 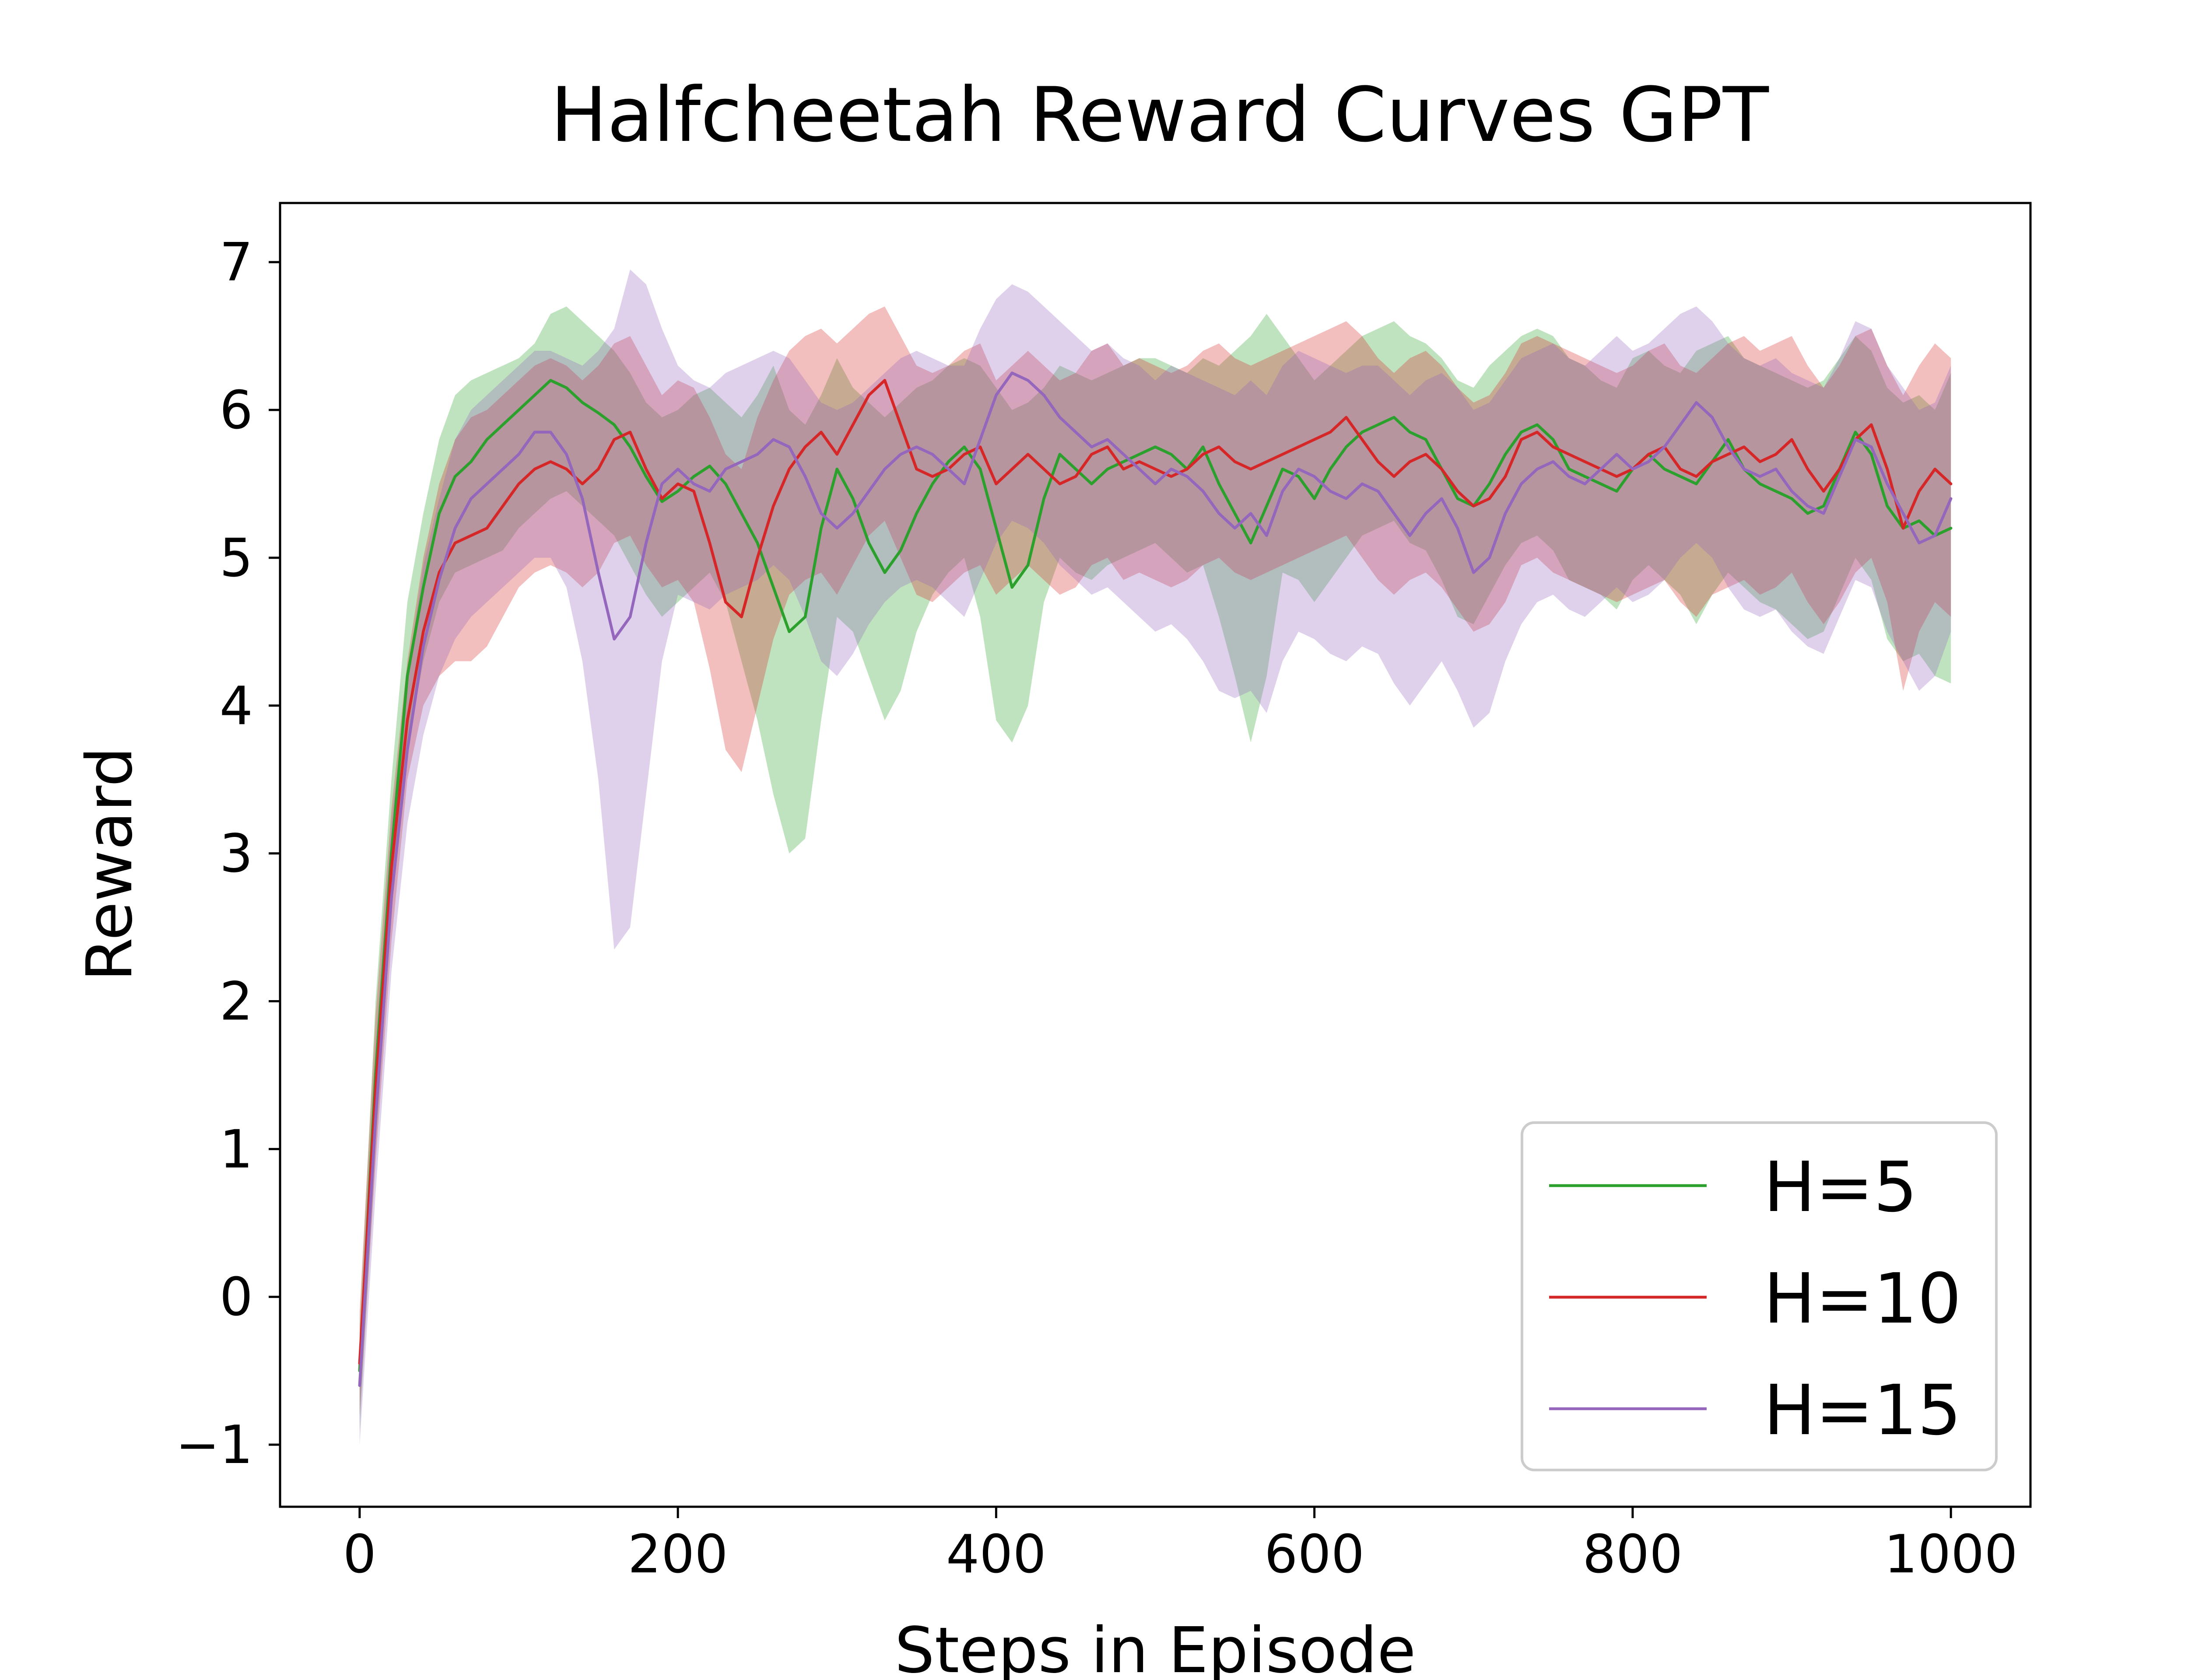 What do you see at coordinates (1862, 1410) in the screenshot?
I see `legend-label-h-15: H=15` at bounding box center [1862, 1410].